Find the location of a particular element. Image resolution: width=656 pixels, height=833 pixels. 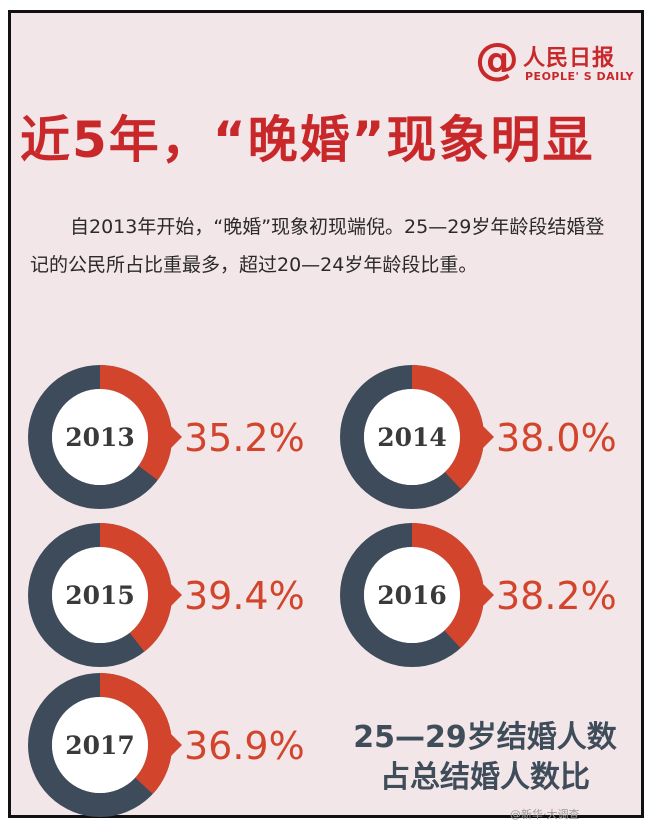

donut-slice-2014 is located at coordinates (412, 437).